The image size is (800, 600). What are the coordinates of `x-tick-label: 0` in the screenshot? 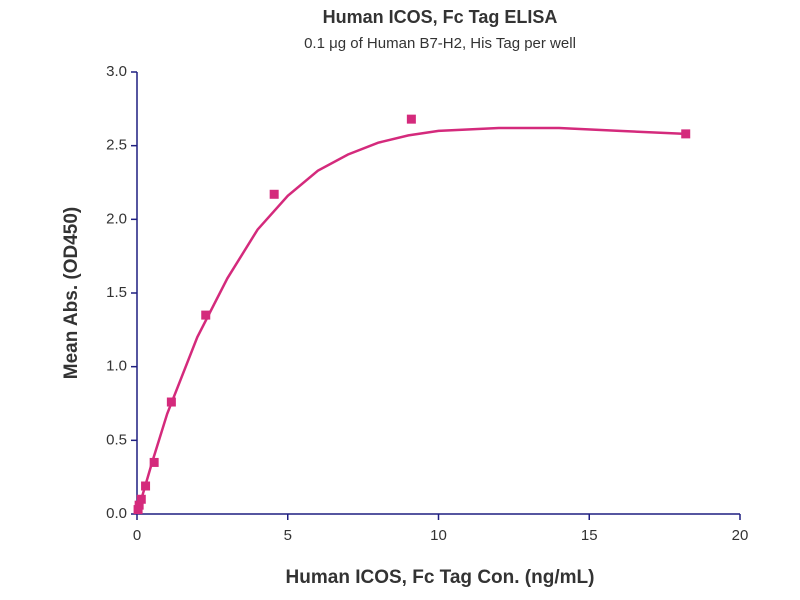 It's located at (137, 535).